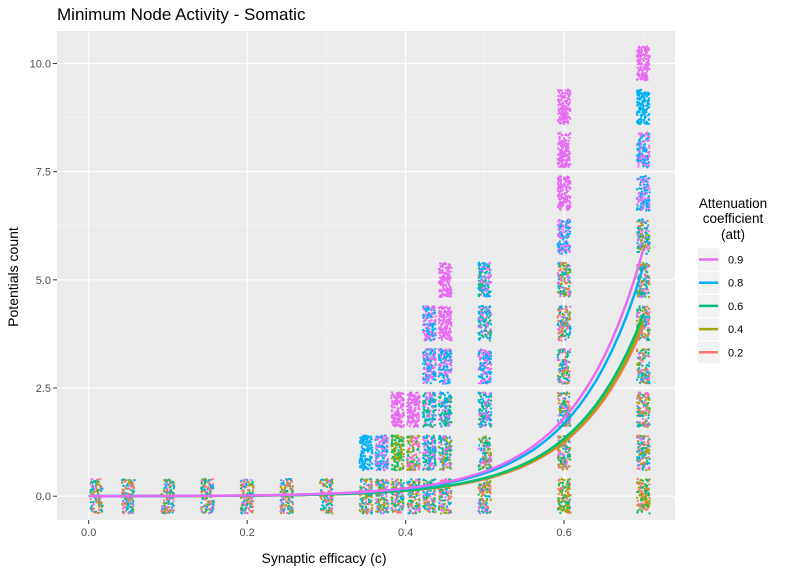  Describe the element at coordinates (181, 14) in the screenshot. I see `chart-title: Minimum Node Activity - Somatic` at that location.